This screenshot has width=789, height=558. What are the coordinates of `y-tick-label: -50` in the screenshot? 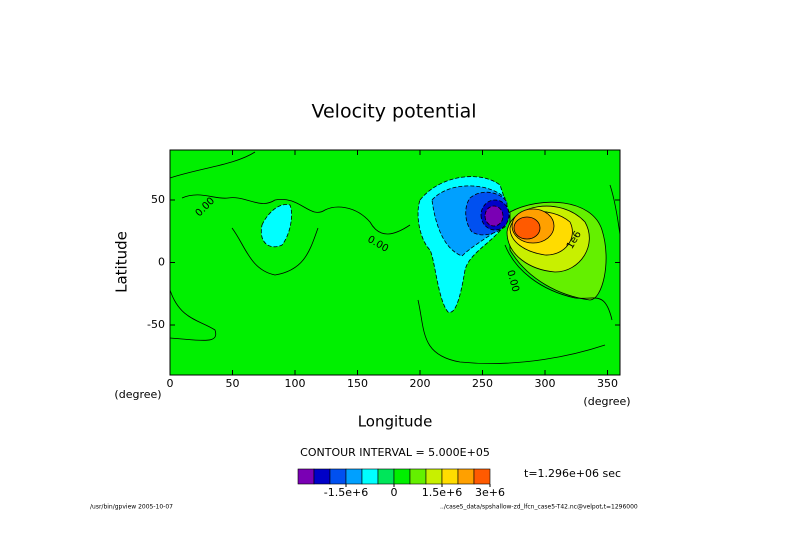 It's located at (156, 324).